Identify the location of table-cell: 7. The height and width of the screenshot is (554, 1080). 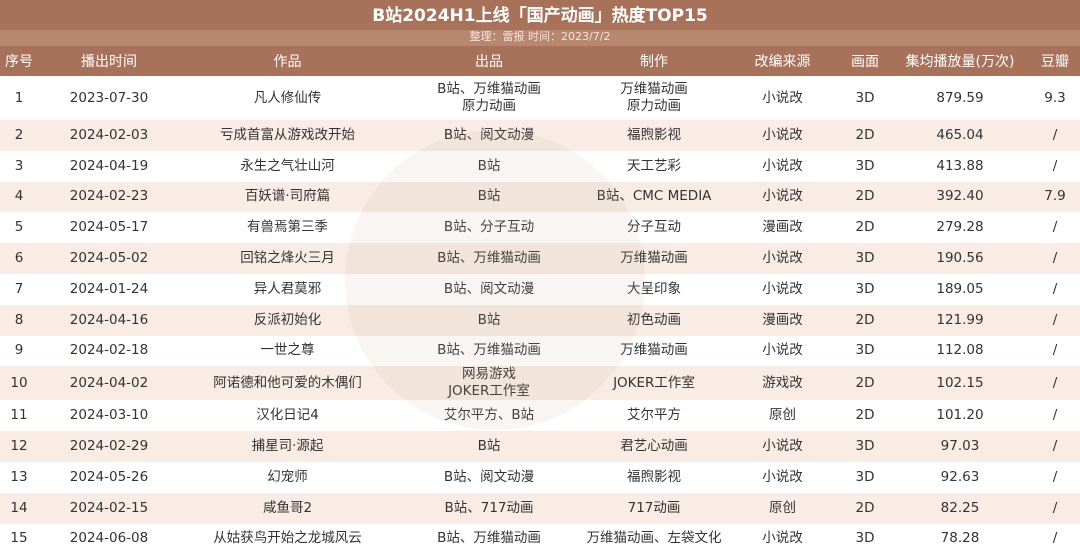
(19, 288).